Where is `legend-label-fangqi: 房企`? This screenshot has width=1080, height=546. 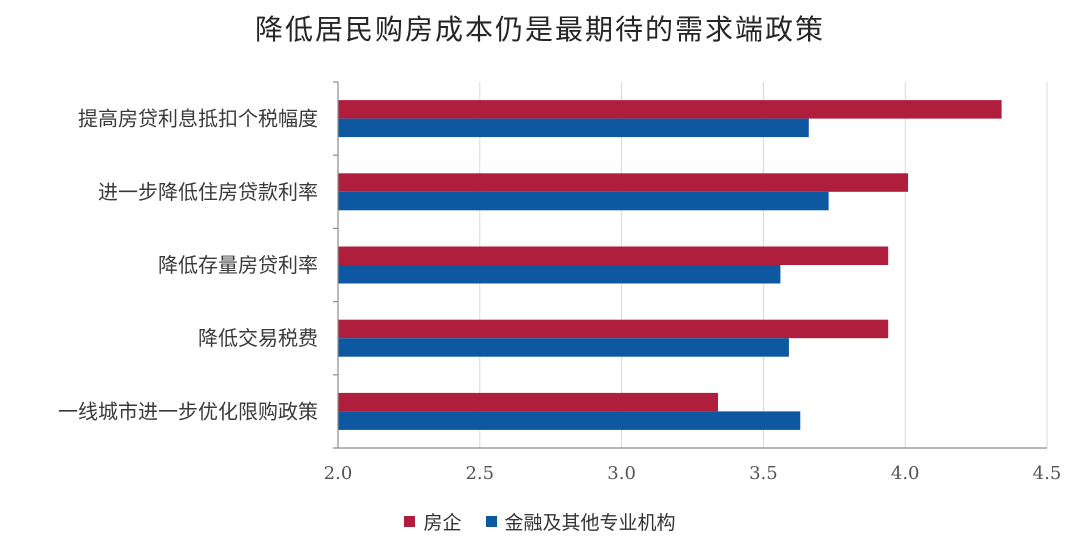 legend-label-fangqi: 房企 is located at coordinates (442, 523).